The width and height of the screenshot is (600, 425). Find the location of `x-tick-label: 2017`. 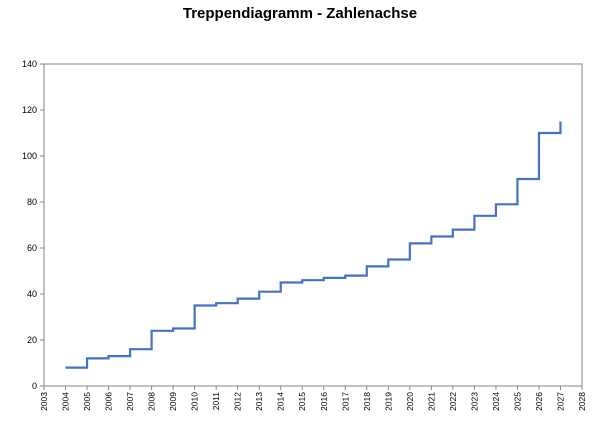

x-tick-label: 2017 is located at coordinates (345, 401).